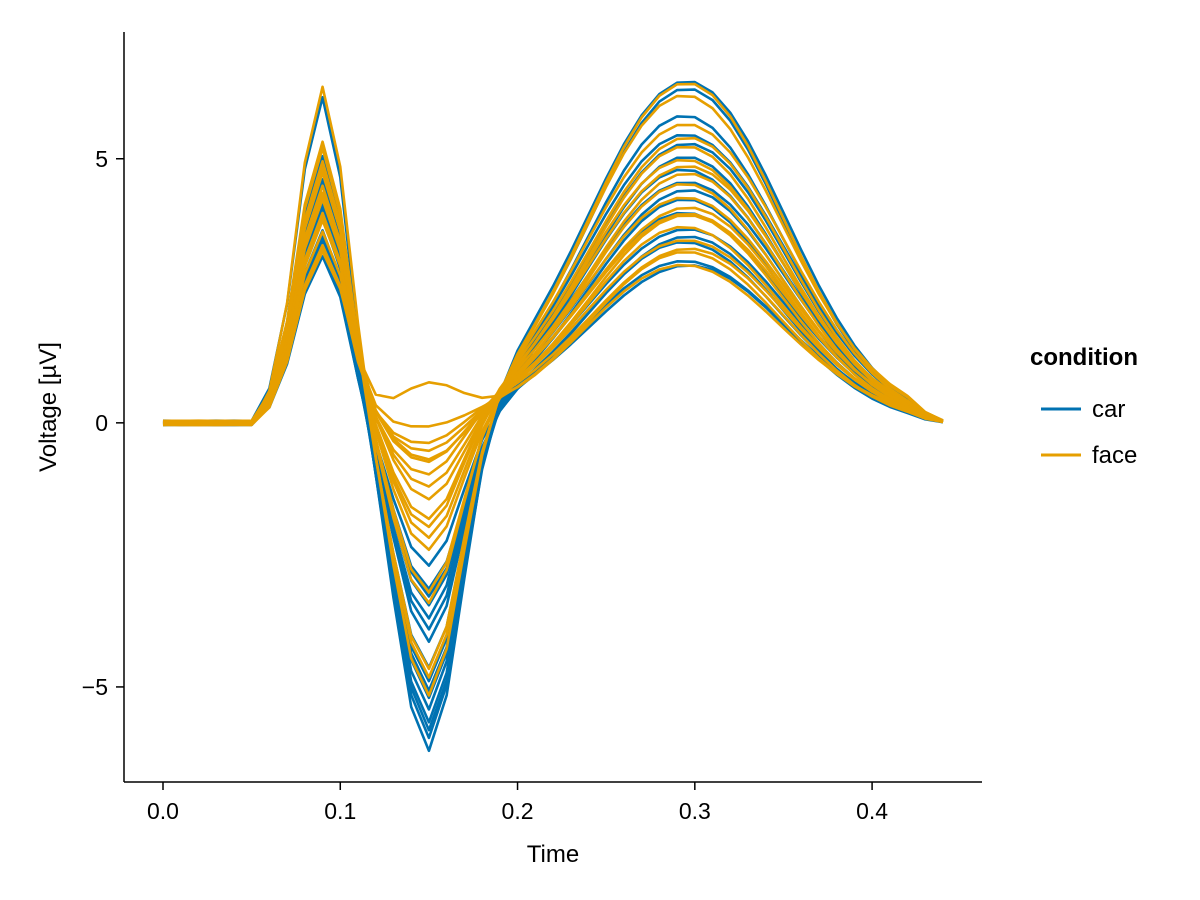  I want to click on legend-title: condition, so click(1084, 357).